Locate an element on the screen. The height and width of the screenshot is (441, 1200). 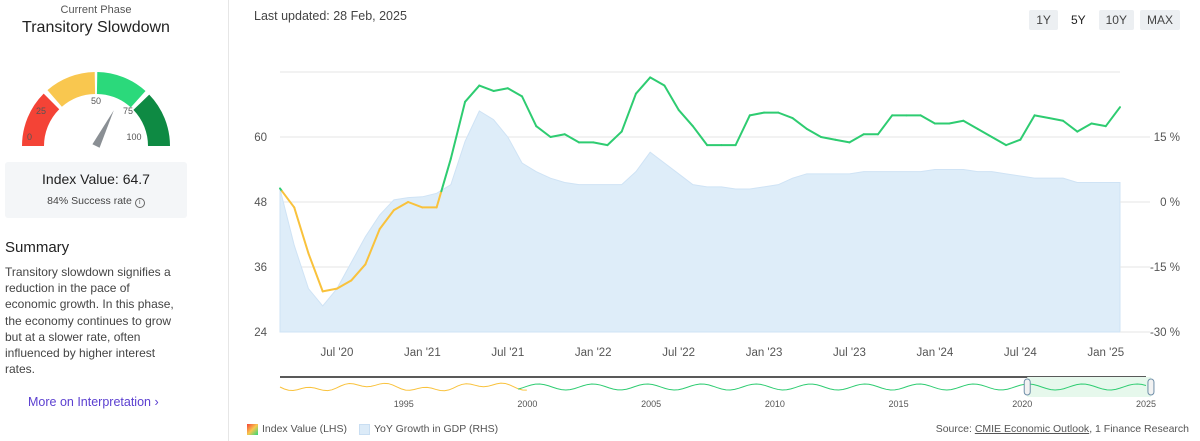
summary-heading: Summary is located at coordinates (37, 247).